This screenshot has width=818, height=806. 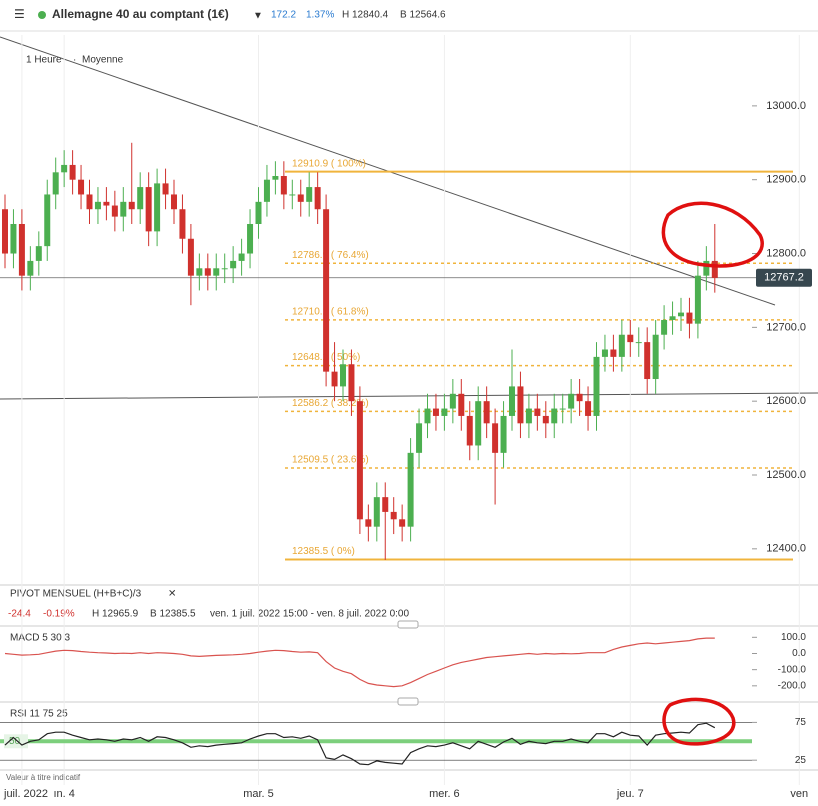 I want to click on chart-style: Moyenne, so click(x=103, y=60).